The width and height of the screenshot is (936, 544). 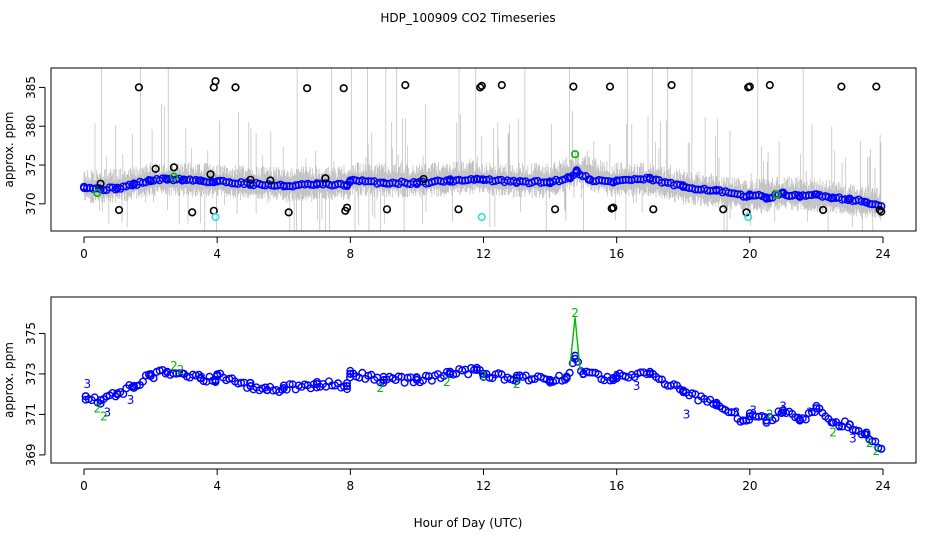 I want to click on cyan-points-series, so click(x=482, y=217).